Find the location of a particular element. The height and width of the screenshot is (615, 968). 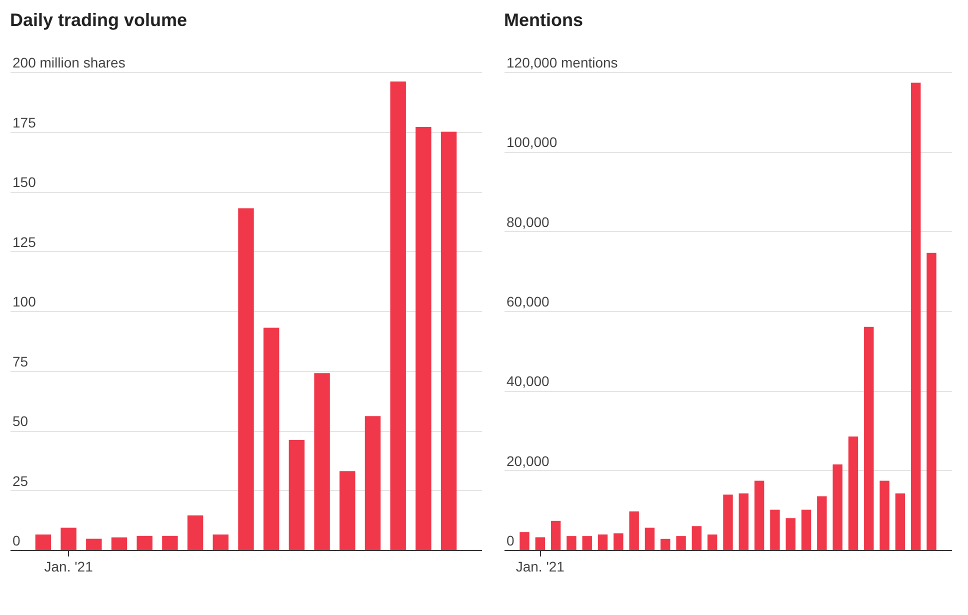

y-tick-label: 20,000 is located at coordinates (528, 460).